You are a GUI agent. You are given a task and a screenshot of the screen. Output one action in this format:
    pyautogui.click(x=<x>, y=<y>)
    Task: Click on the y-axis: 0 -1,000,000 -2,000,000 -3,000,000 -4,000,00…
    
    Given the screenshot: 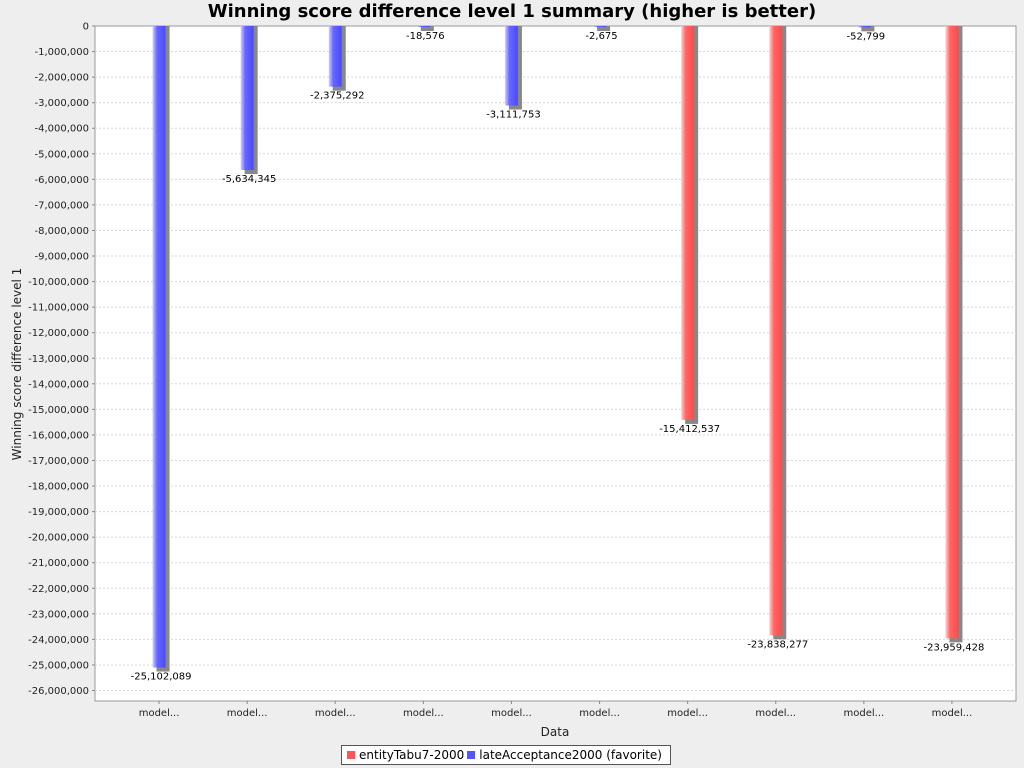 What is the action you would take?
    pyautogui.click(x=61, y=359)
    